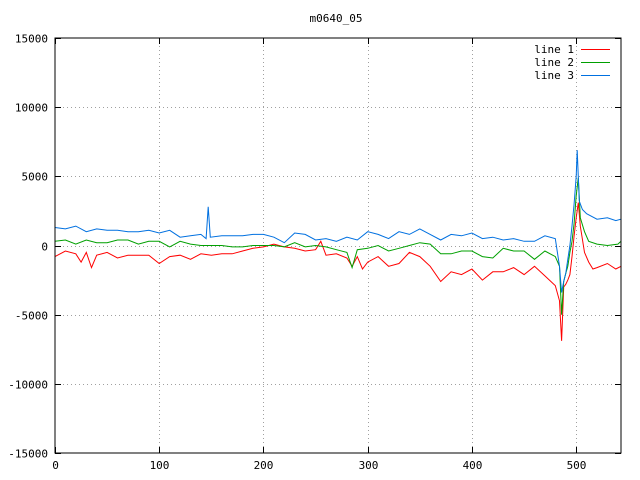  I want to click on y-tick-label: -10000, so click(28, 385).